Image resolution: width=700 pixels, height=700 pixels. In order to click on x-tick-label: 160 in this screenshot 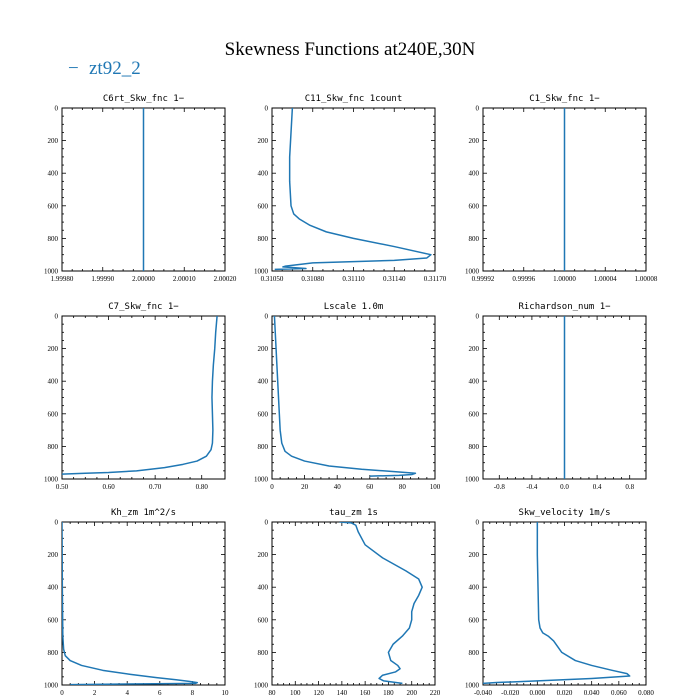, I will do `click(365, 693)`.